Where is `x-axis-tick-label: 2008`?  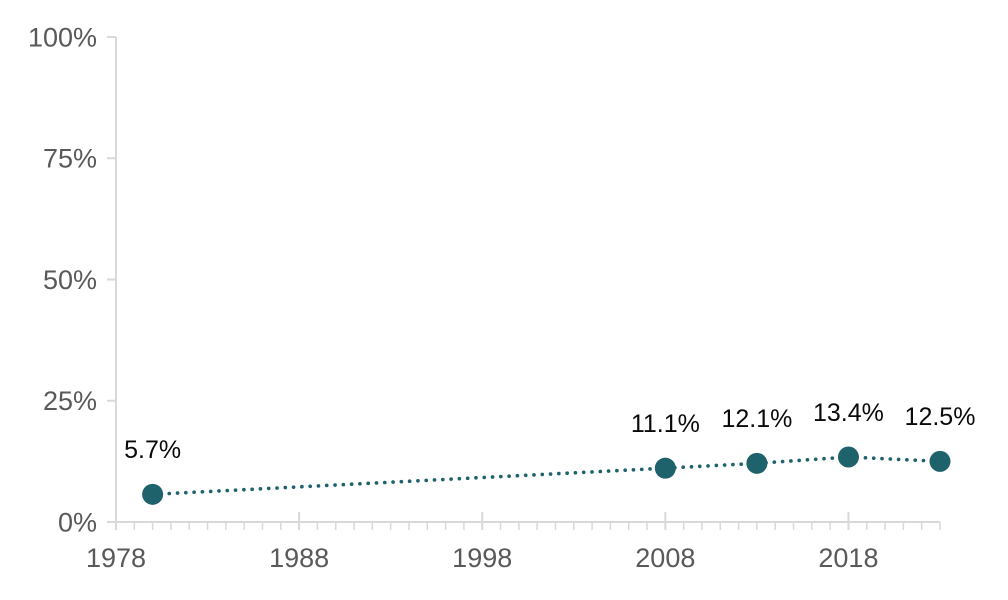
x-axis-tick-label: 2008 is located at coordinates (665, 558).